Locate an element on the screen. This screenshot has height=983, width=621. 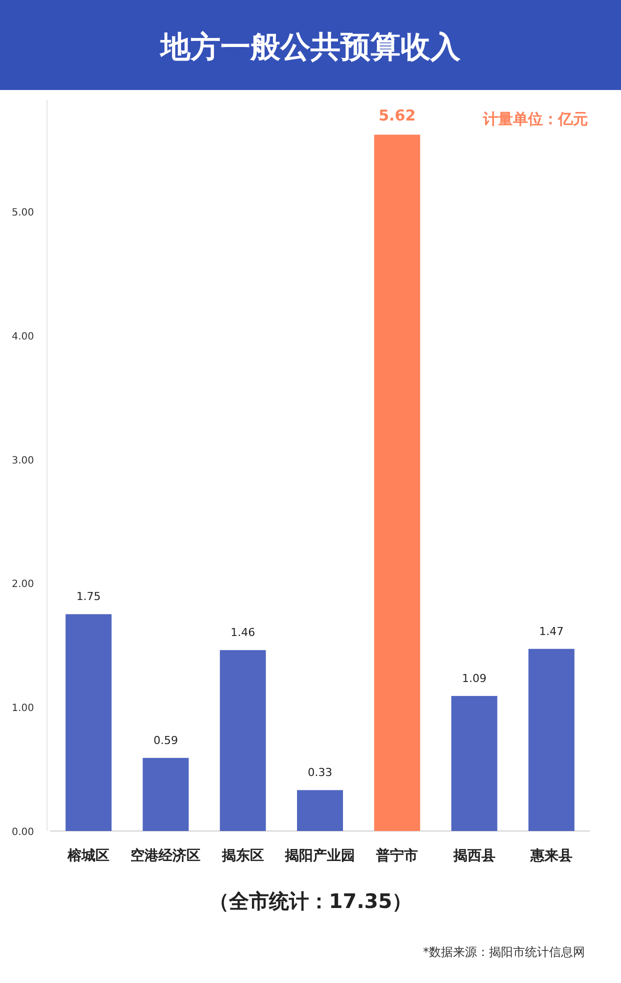
x-tick-label: 揭阳产业园 is located at coordinates (319, 855).